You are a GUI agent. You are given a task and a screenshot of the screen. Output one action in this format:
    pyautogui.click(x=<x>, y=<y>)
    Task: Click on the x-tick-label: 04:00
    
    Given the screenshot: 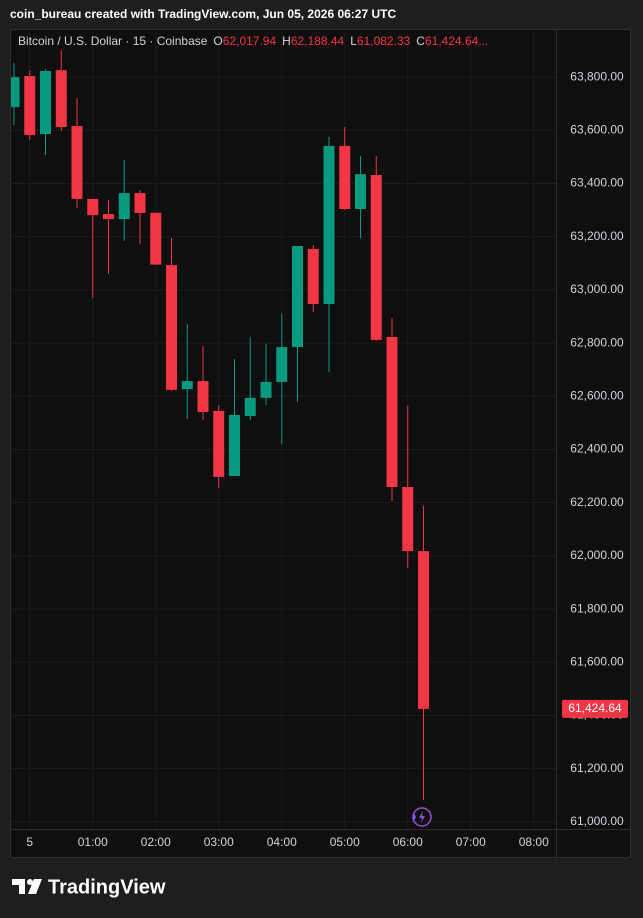 What is the action you would take?
    pyautogui.click(x=282, y=842)
    